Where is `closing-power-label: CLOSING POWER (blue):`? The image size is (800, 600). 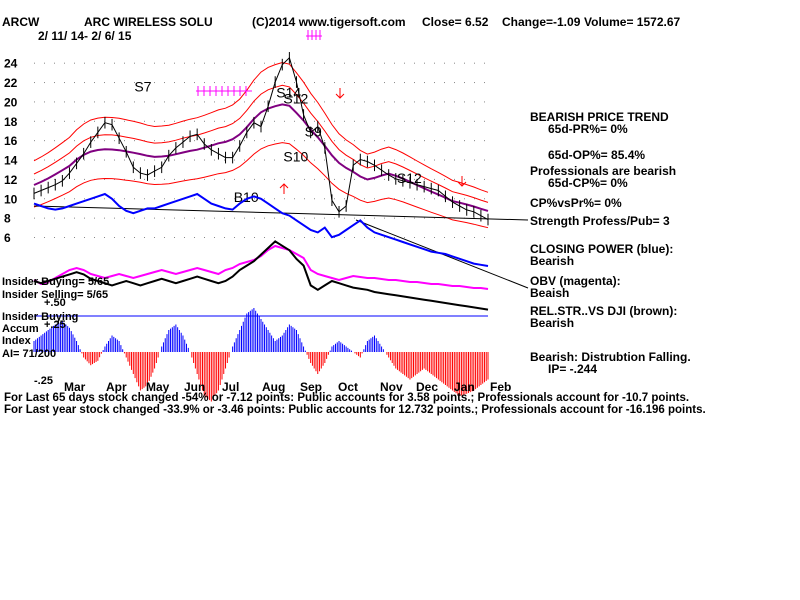 closing-power-label: CLOSING POWER (blue): is located at coordinates (601, 249).